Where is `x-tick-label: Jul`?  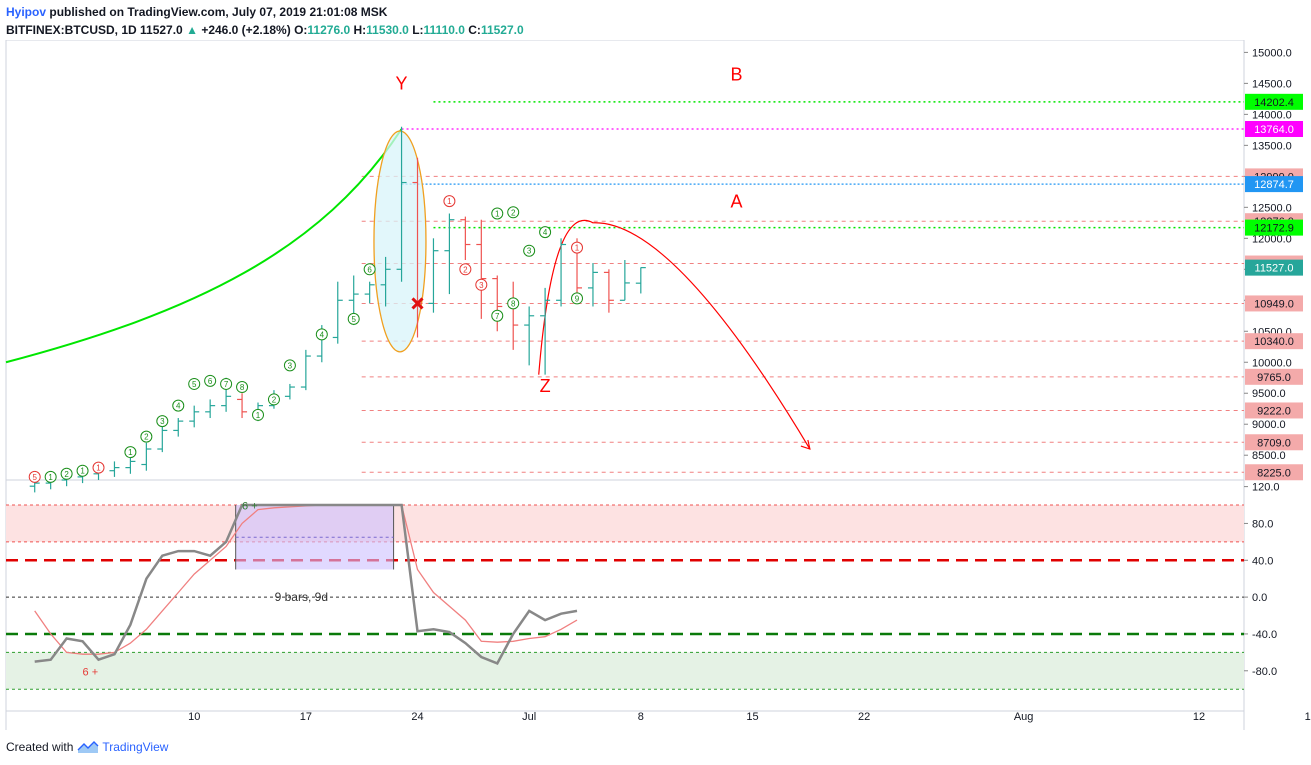
x-tick-label: Jul is located at coordinates (529, 717).